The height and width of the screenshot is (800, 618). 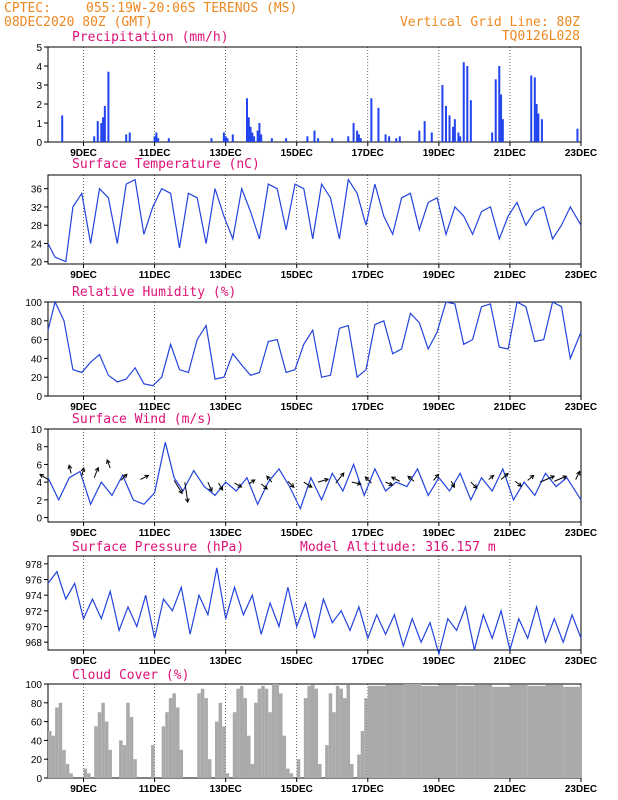 What do you see at coordinates (37, 359) in the screenshot?
I see `rh-ytick-label: 40` at bounding box center [37, 359].